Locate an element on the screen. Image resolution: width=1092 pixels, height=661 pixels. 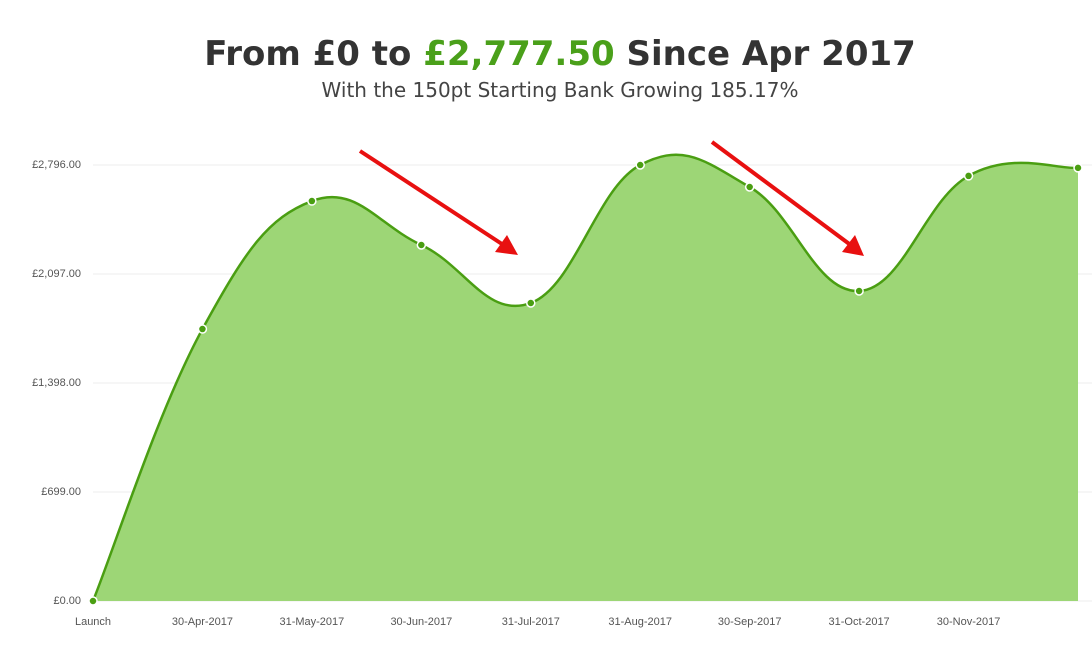
x-tick-label: 30-Nov-2017 is located at coordinates (969, 622).